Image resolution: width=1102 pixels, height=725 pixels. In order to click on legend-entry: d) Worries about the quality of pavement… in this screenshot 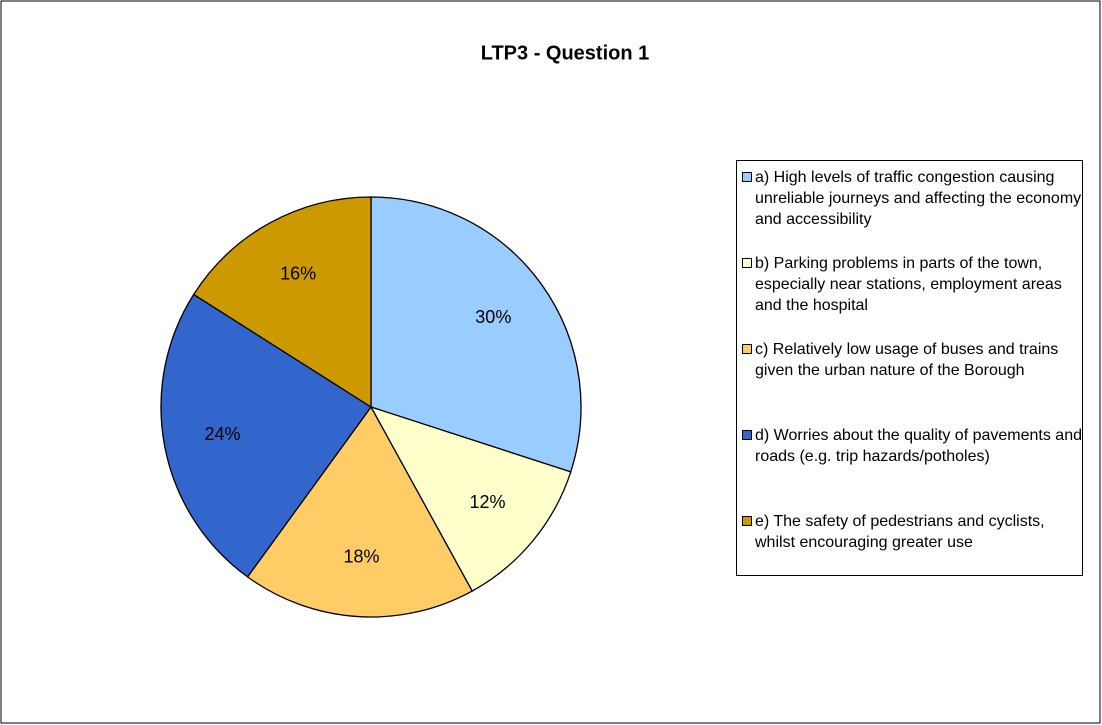, I will do `click(913, 446)`.